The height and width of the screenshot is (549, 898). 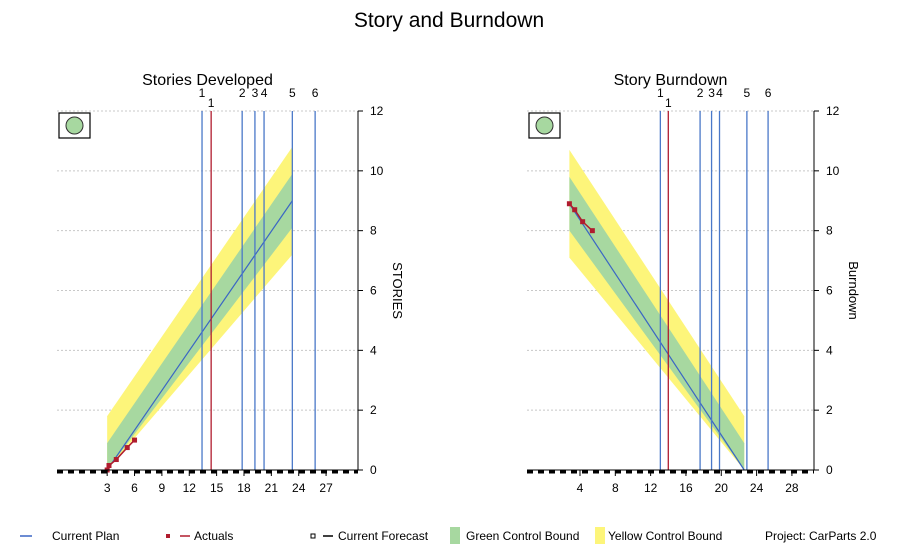 What do you see at coordinates (686, 488) in the screenshot?
I see `x-tick-label: 16` at bounding box center [686, 488].